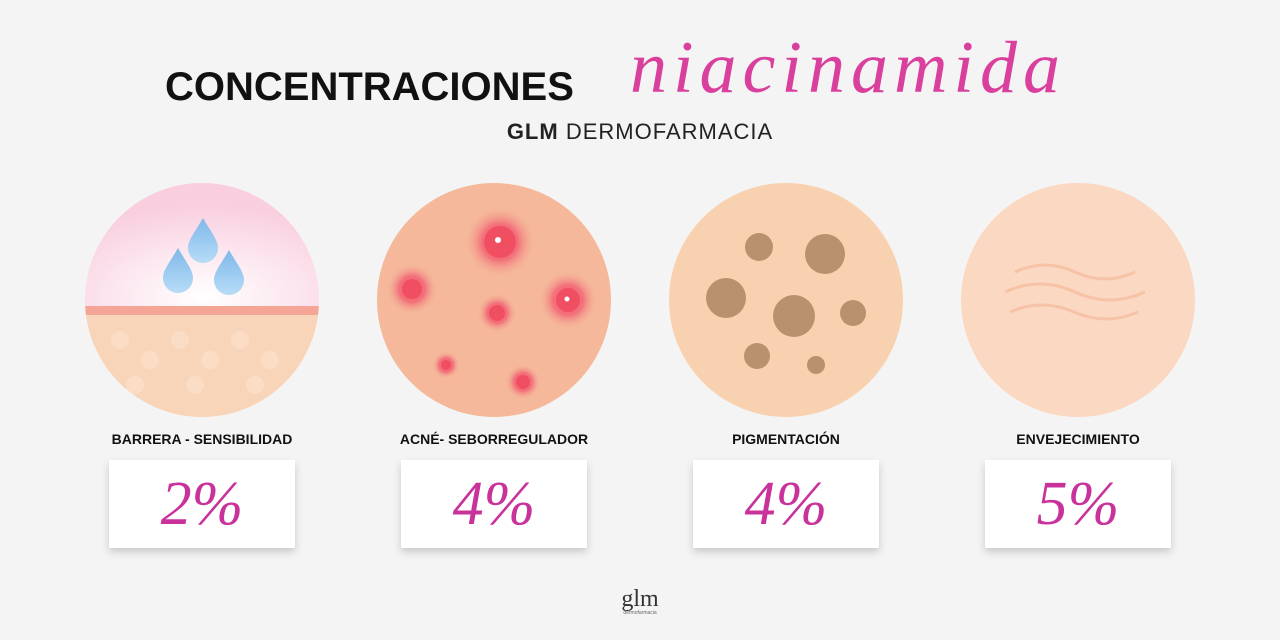  Describe the element at coordinates (1078, 300) in the screenshot. I see `aging-illustration` at that location.